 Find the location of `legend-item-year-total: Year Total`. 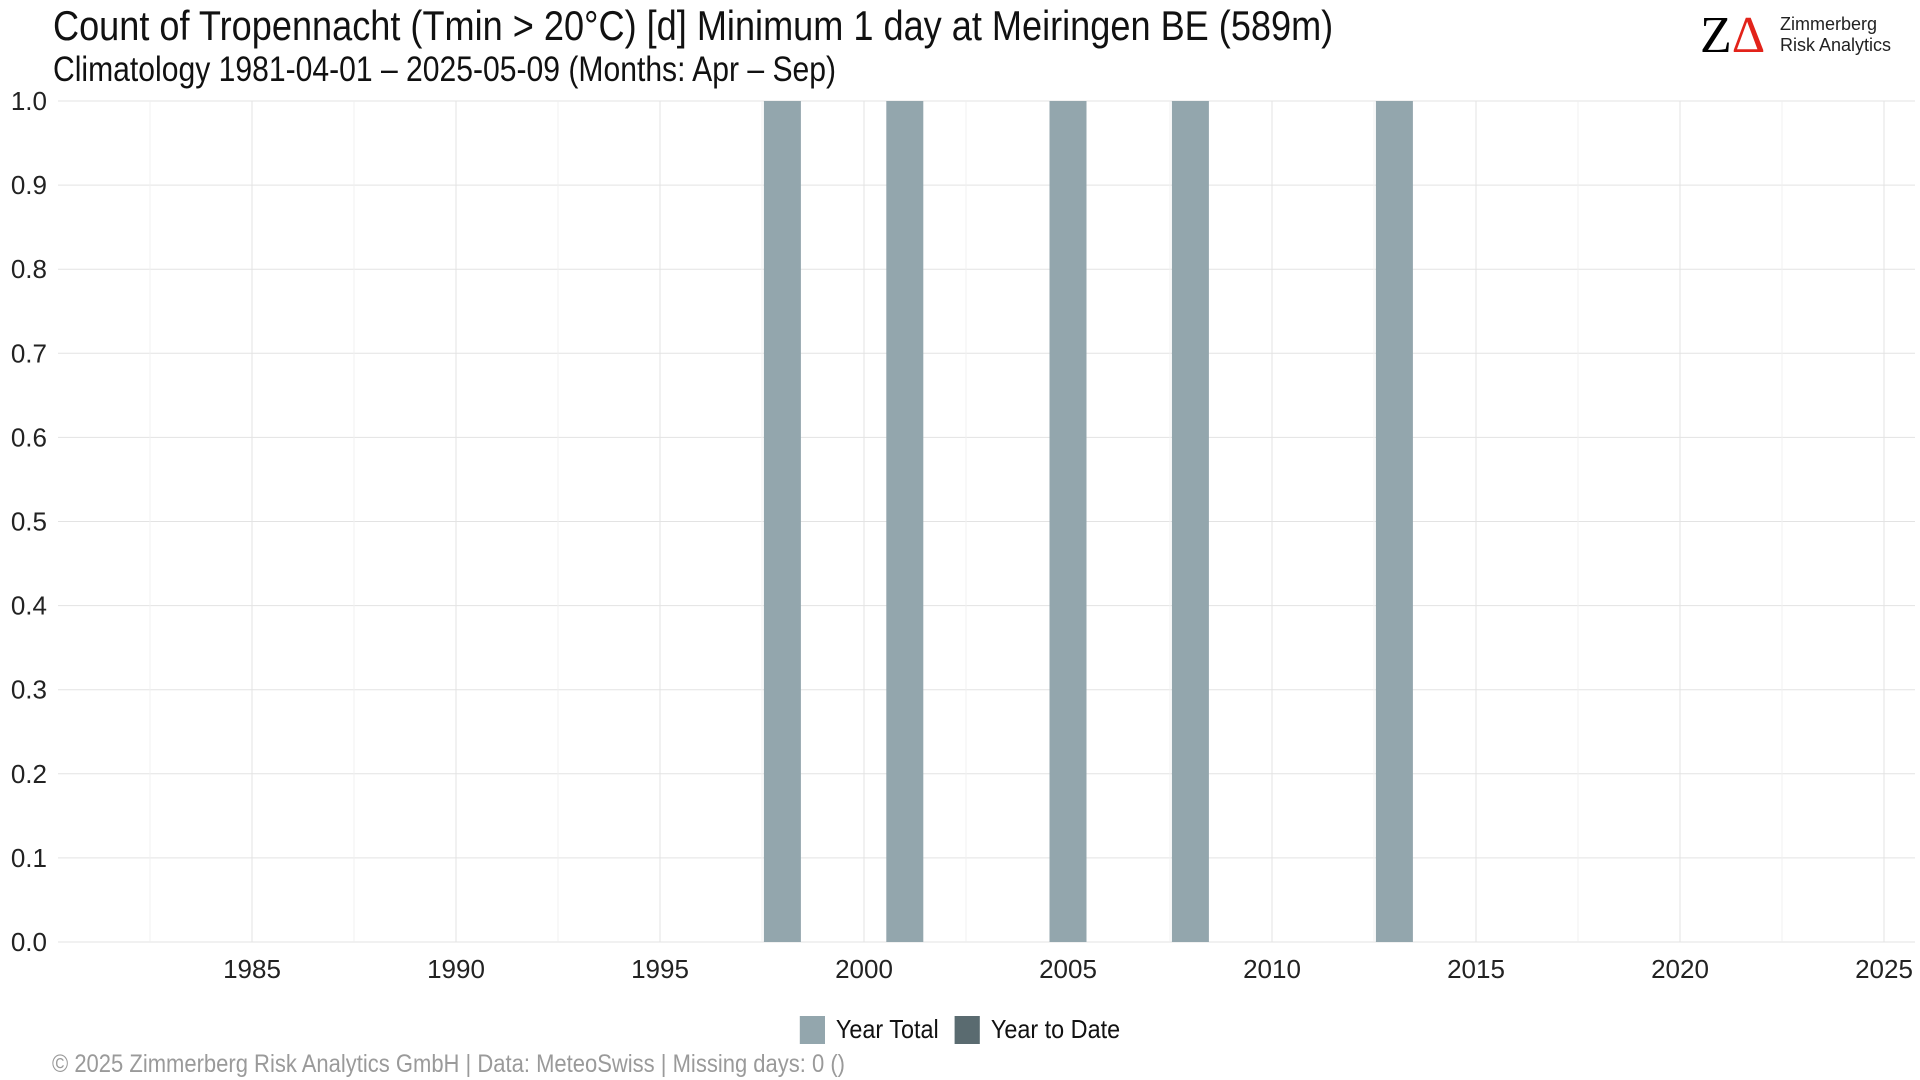

legend-item-year-total: Year Total is located at coordinates (869, 1029).